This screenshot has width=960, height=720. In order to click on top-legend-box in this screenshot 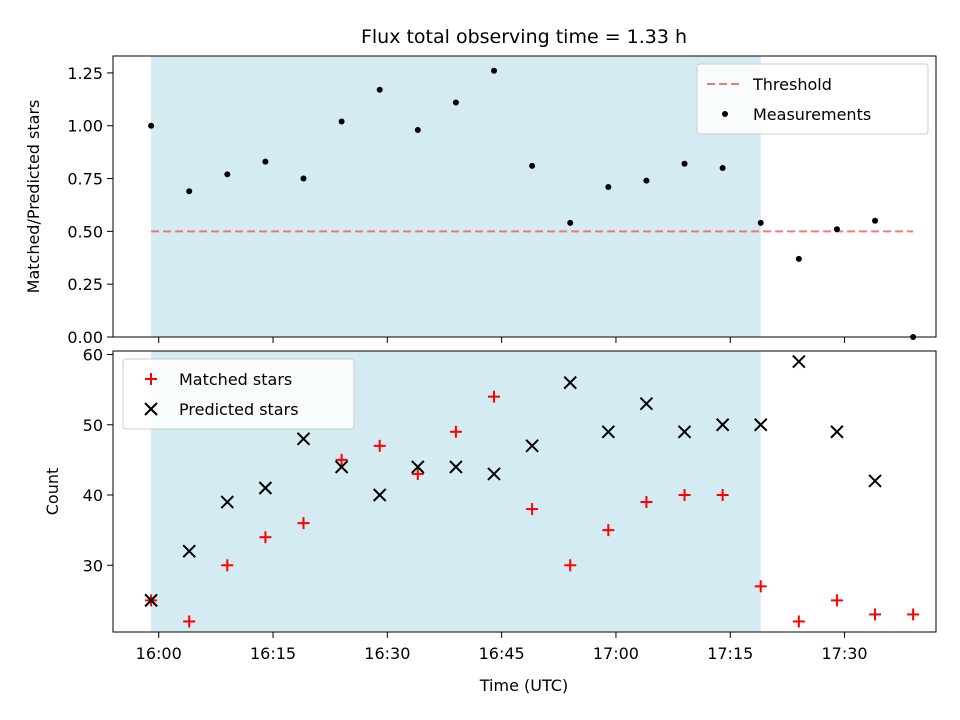, I will do `click(812, 99)`.